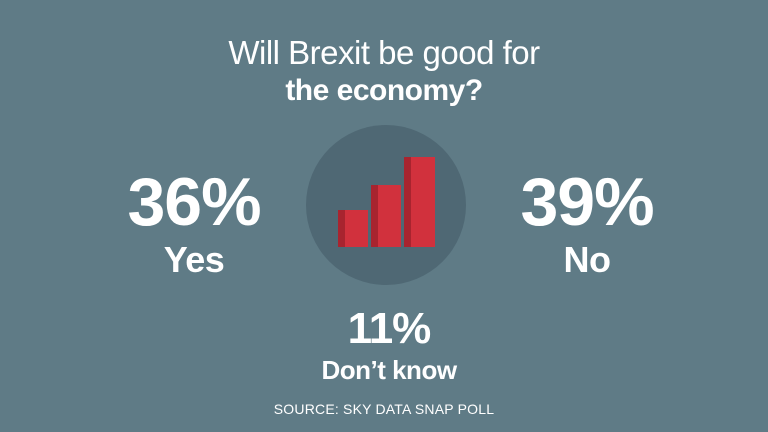  Describe the element at coordinates (194, 202) in the screenshot. I see `stat-yes-value: 36%` at that location.